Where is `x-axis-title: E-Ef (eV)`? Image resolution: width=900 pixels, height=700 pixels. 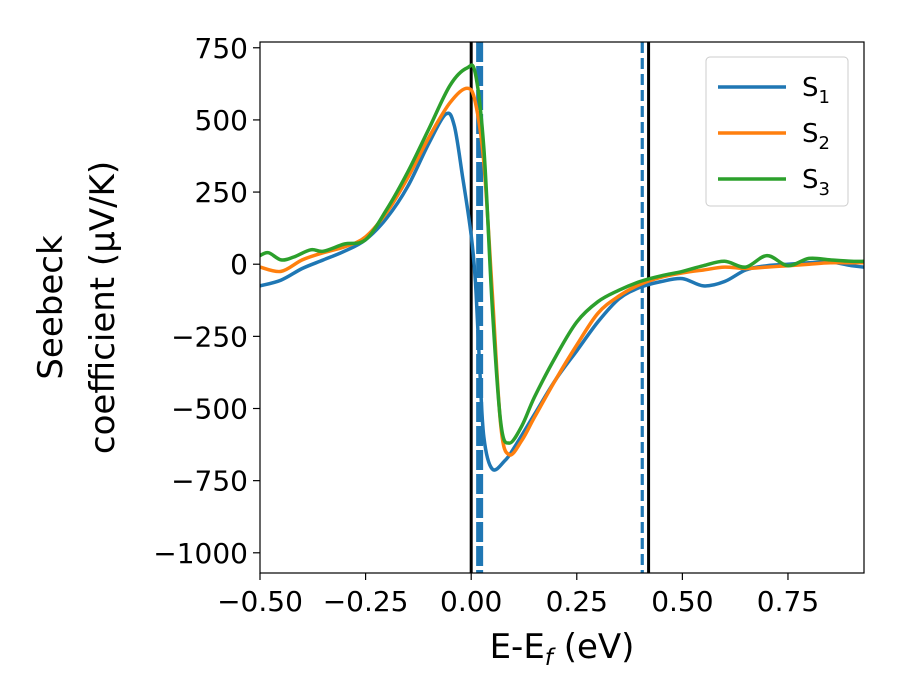 x-axis-title: E-Ef (eV) is located at coordinates (562, 649).